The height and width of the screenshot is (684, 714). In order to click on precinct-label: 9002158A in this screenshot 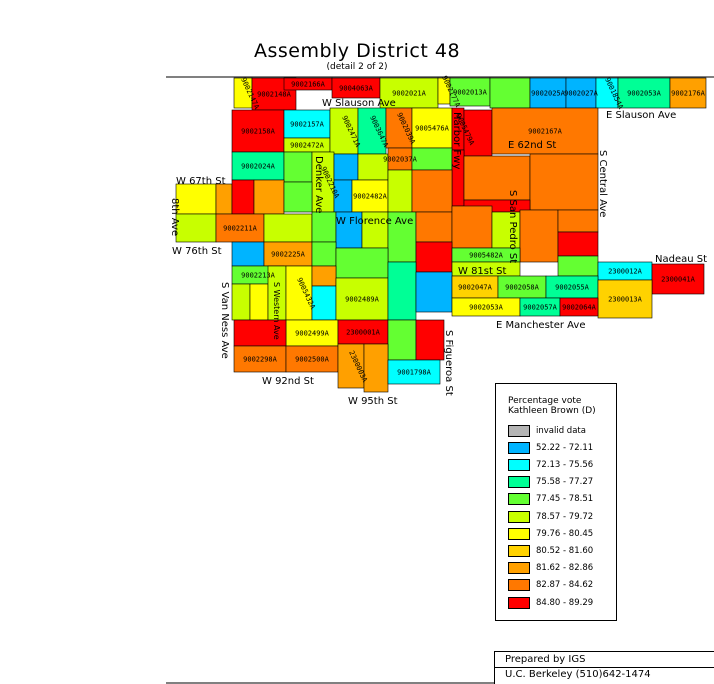, I will do `click(258, 132)`.